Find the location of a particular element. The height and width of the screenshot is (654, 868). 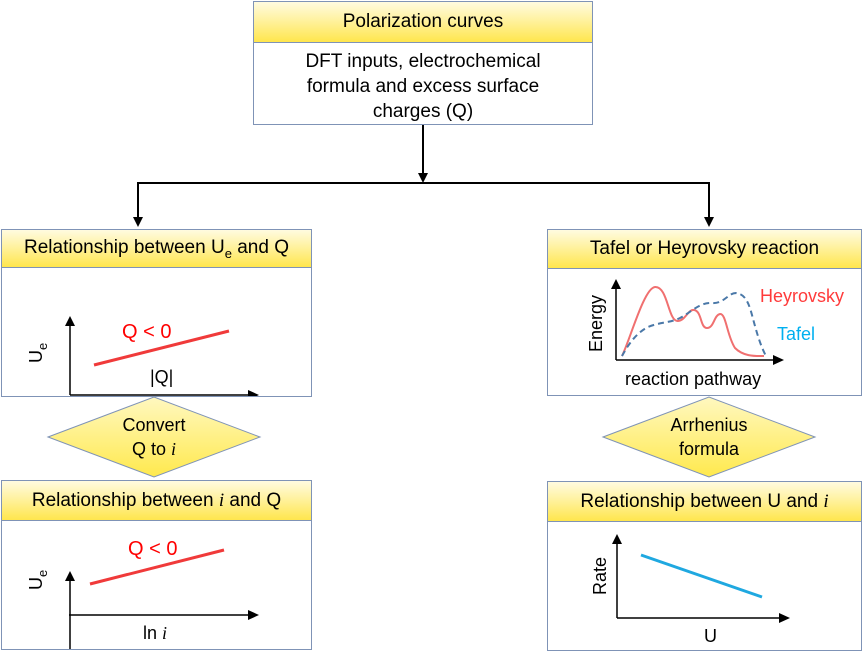

convert-line-2: Q to i is located at coordinates (154, 449).